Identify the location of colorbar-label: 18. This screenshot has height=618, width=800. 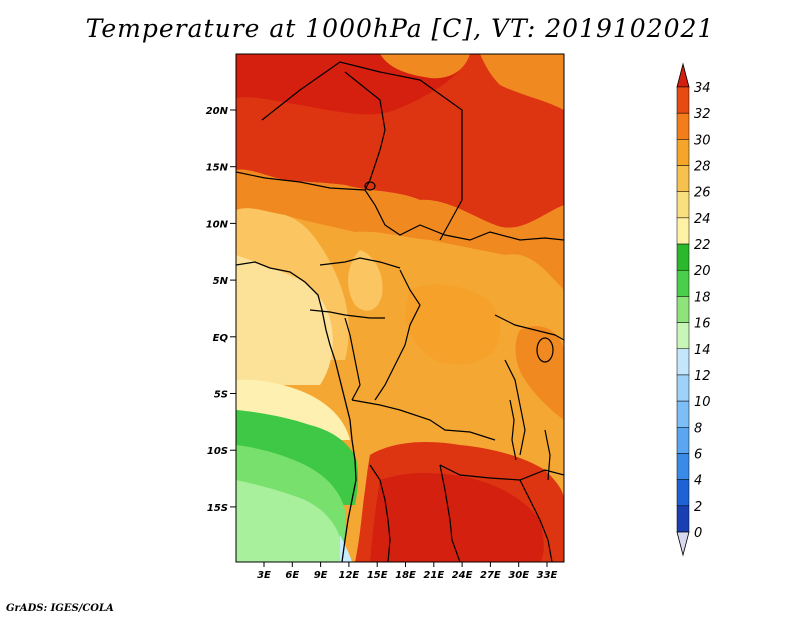
(702, 297).